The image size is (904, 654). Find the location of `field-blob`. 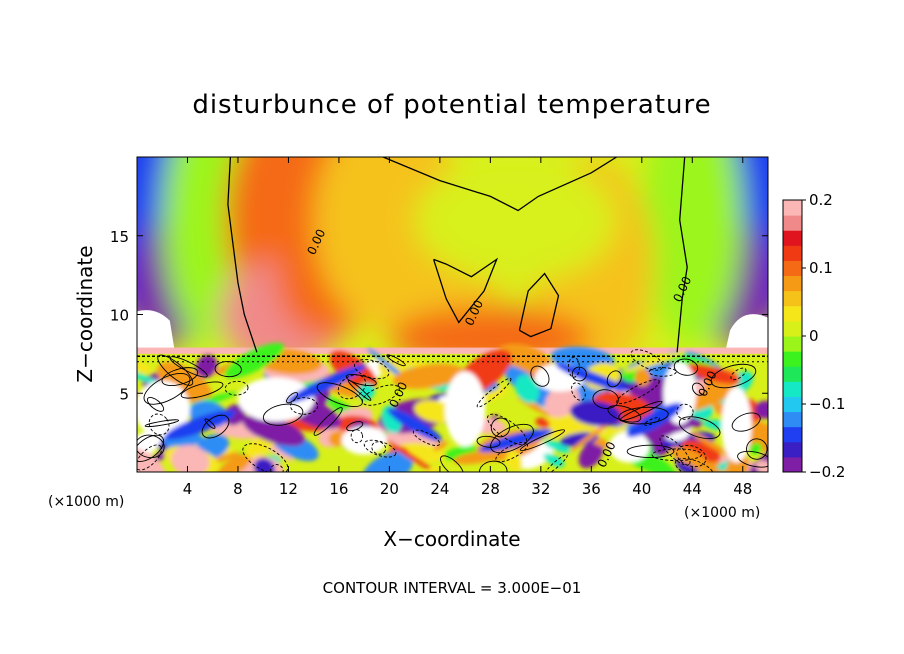

field-blob is located at coordinates (692, 251).